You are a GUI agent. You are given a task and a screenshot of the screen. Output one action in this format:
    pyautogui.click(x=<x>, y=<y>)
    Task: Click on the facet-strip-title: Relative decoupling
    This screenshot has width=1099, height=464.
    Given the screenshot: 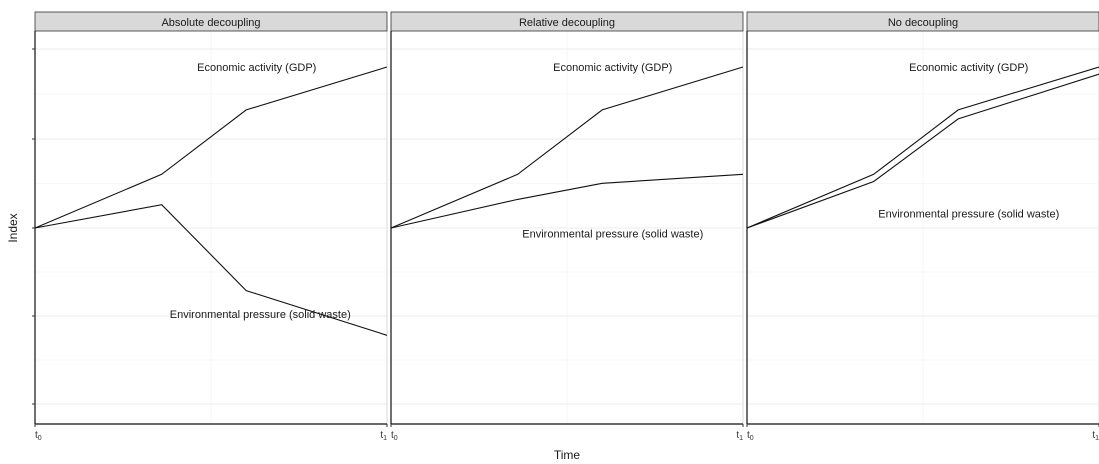 What is the action you would take?
    pyautogui.click(x=567, y=23)
    